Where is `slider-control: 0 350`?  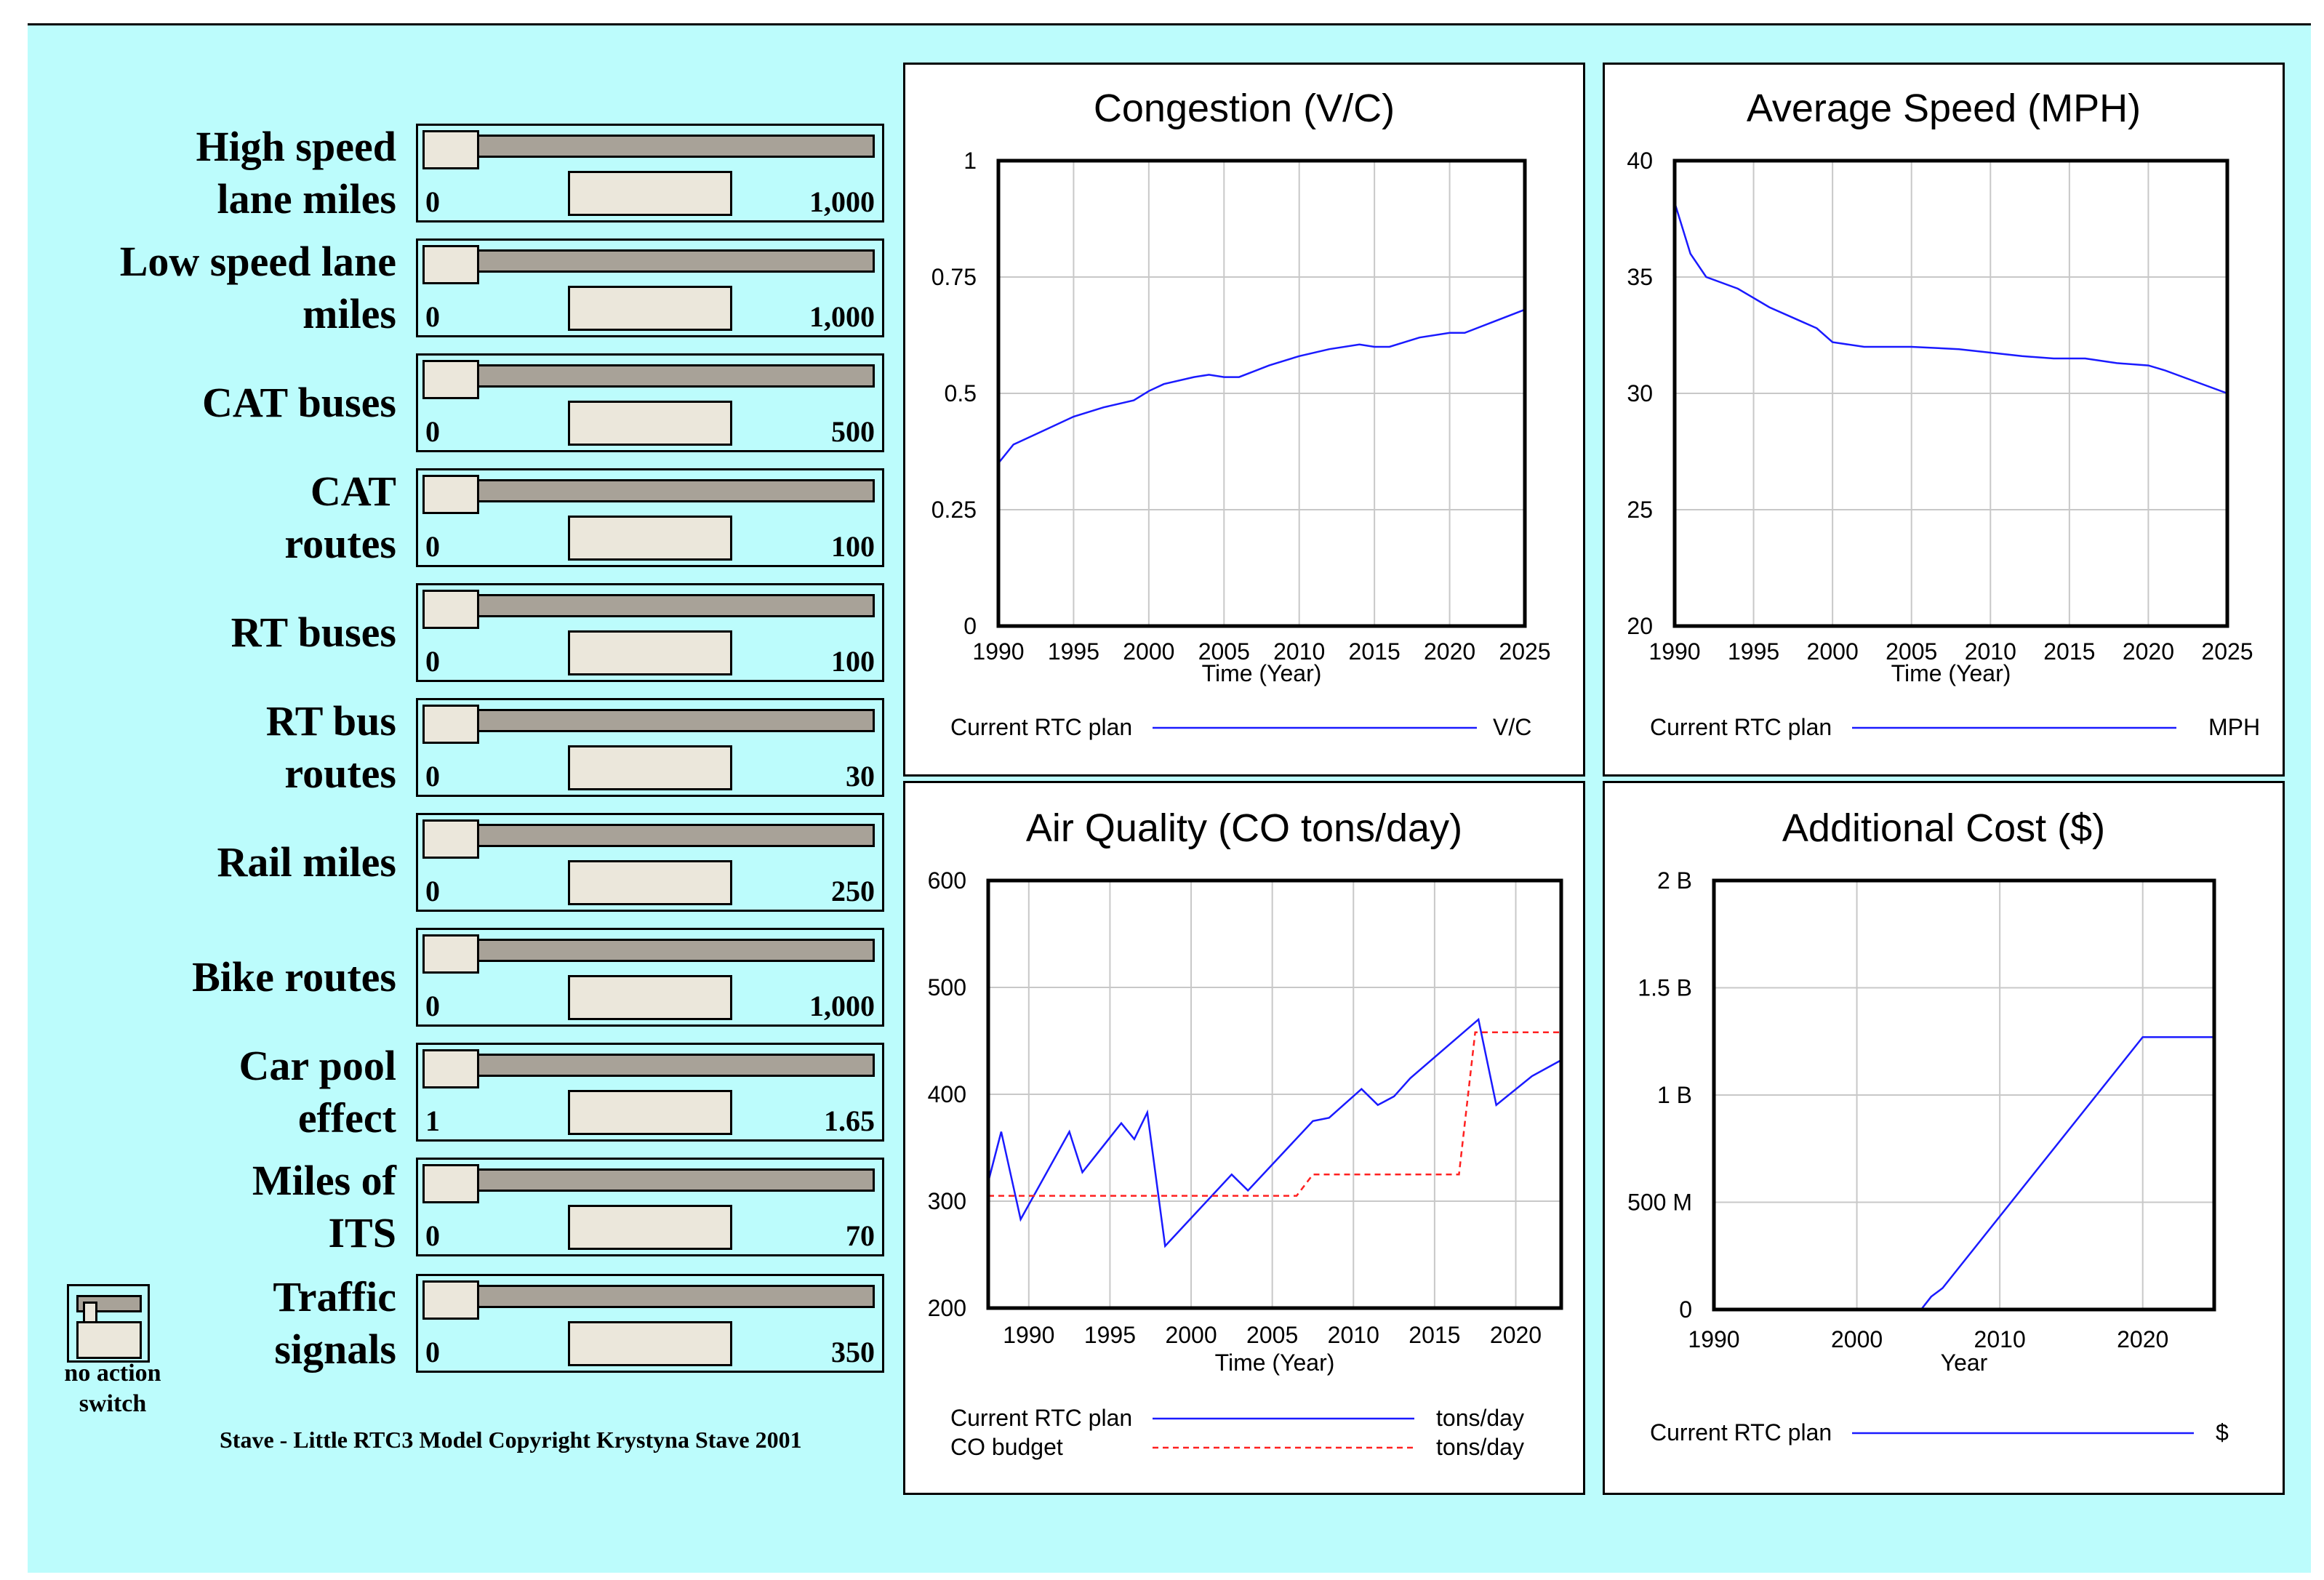
slider-control: 0 350 is located at coordinates (650, 1323).